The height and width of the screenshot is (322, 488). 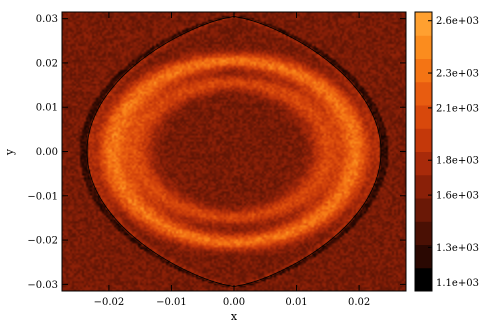 I want to click on x-axis-label: x, so click(x=234, y=316).